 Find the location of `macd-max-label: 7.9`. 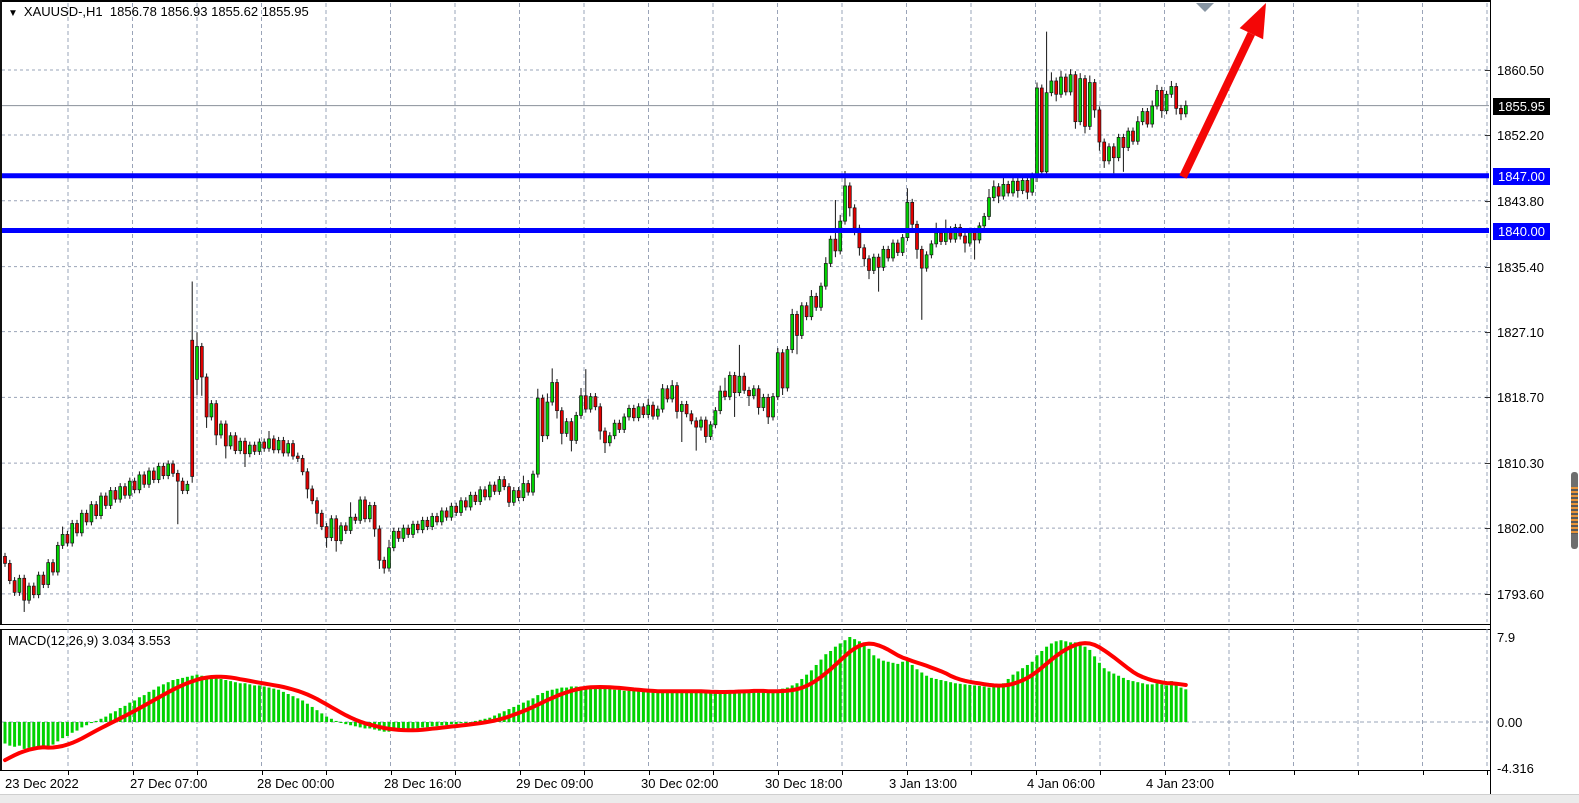

macd-max-label: 7.9 is located at coordinates (1506, 637).